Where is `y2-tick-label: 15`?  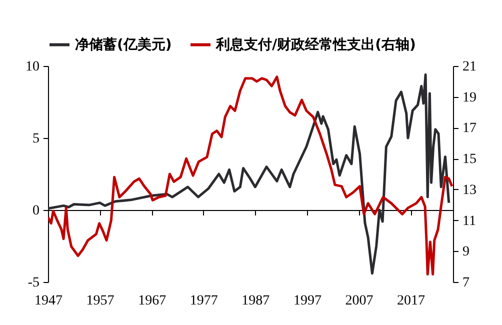 y2-tick-label: 15 is located at coordinates (469, 160).